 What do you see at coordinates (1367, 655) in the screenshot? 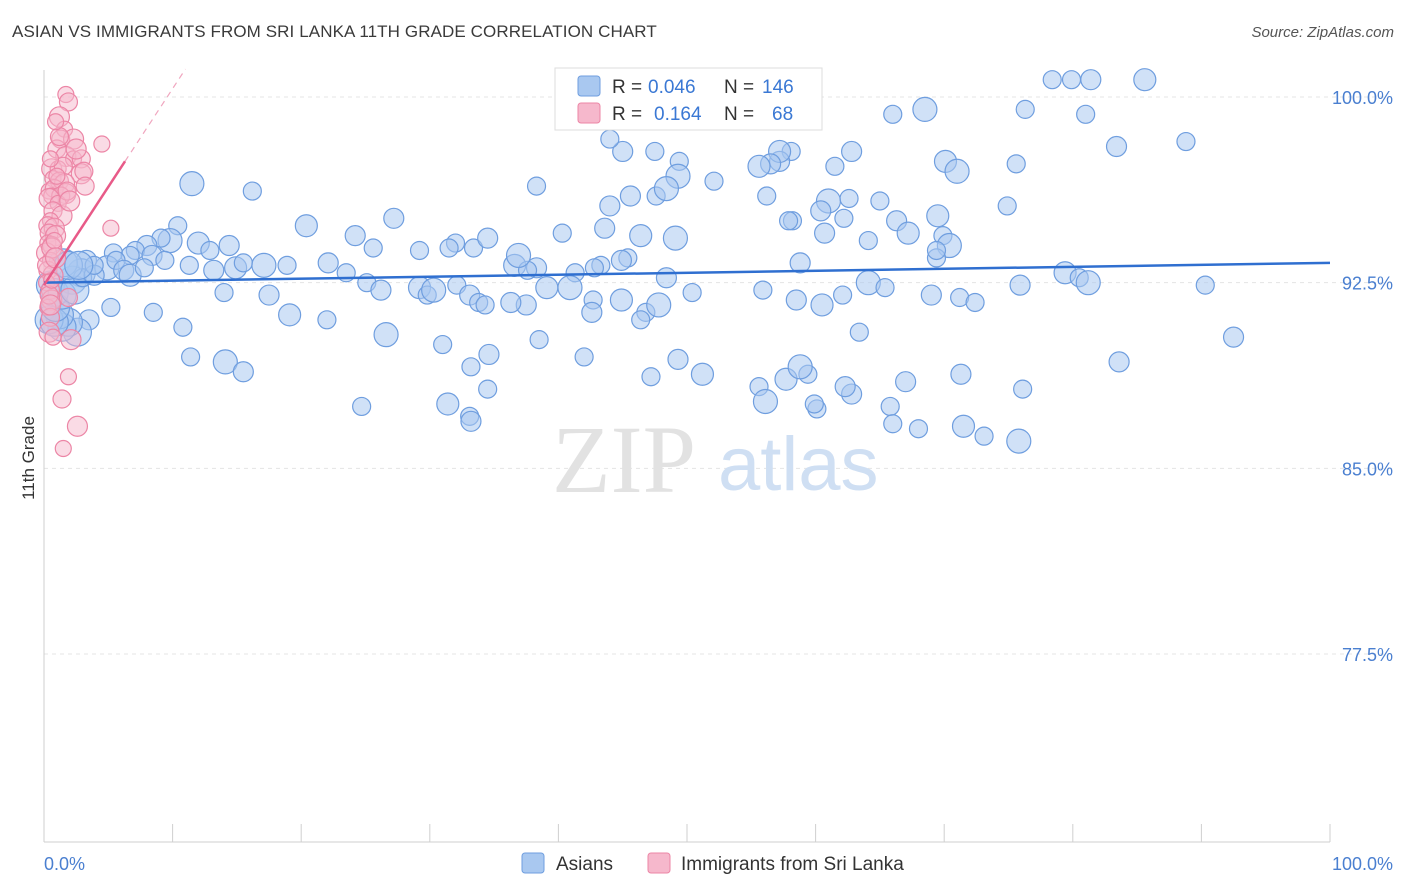
I see `y-tick-label: 77.5%` at bounding box center [1367, 655].